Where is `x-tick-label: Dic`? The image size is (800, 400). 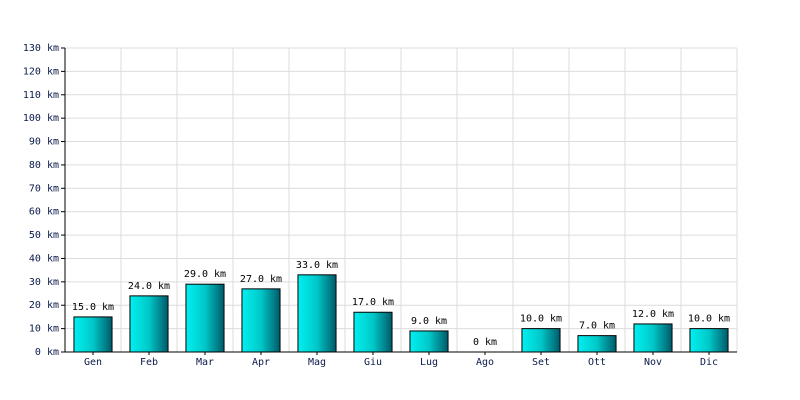
x-tick-label: Dic is located at coordinates (709, 362).